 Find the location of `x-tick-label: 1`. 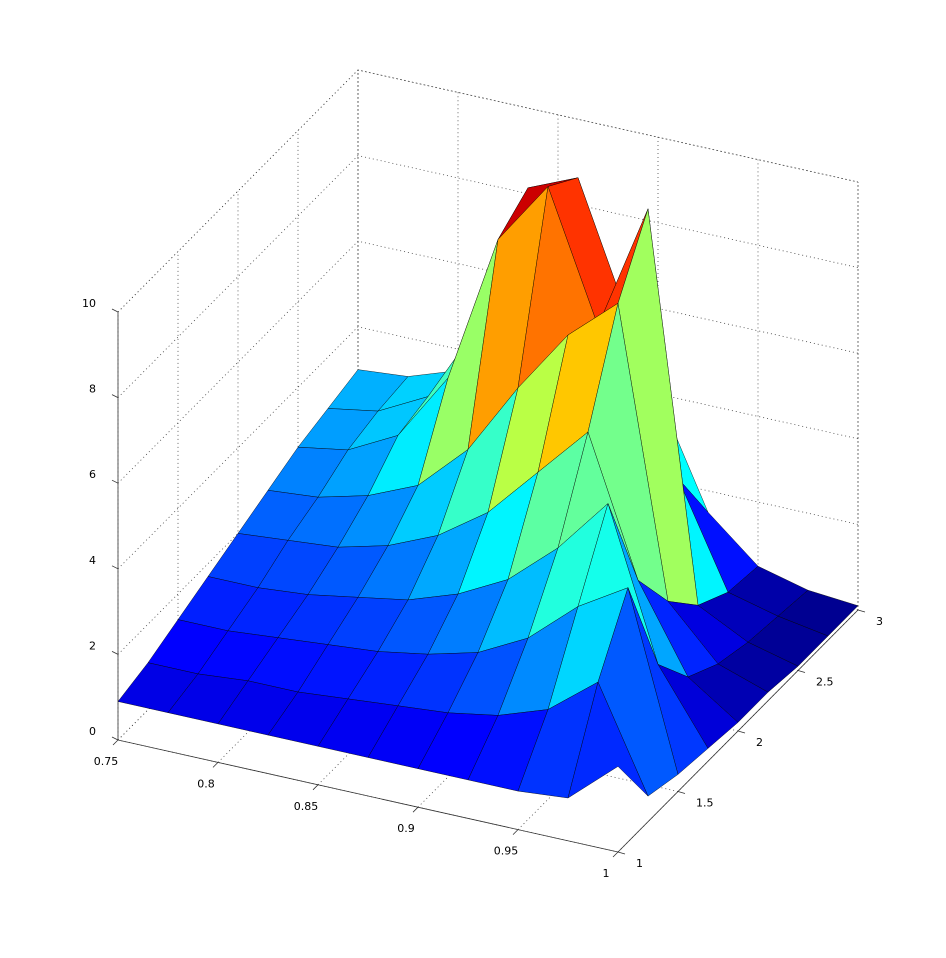

x-tick-label: 1 is located at coordinates (606, 873).